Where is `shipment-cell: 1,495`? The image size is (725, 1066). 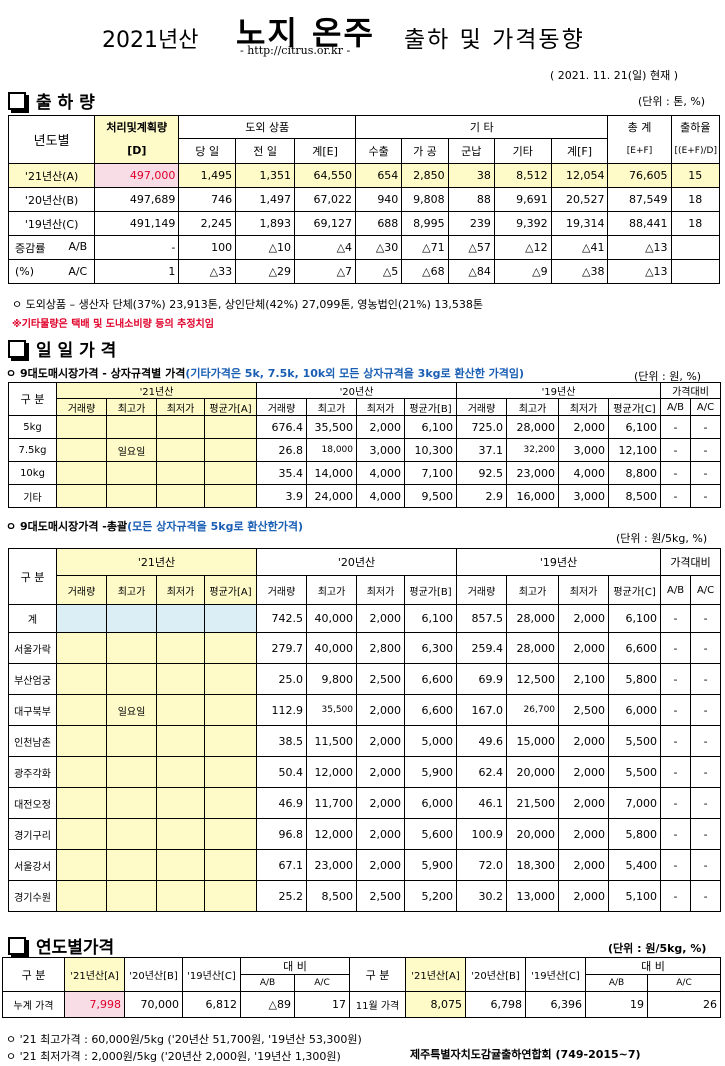
shipment-cell: 1,495 is located at coordinates (207, 175).